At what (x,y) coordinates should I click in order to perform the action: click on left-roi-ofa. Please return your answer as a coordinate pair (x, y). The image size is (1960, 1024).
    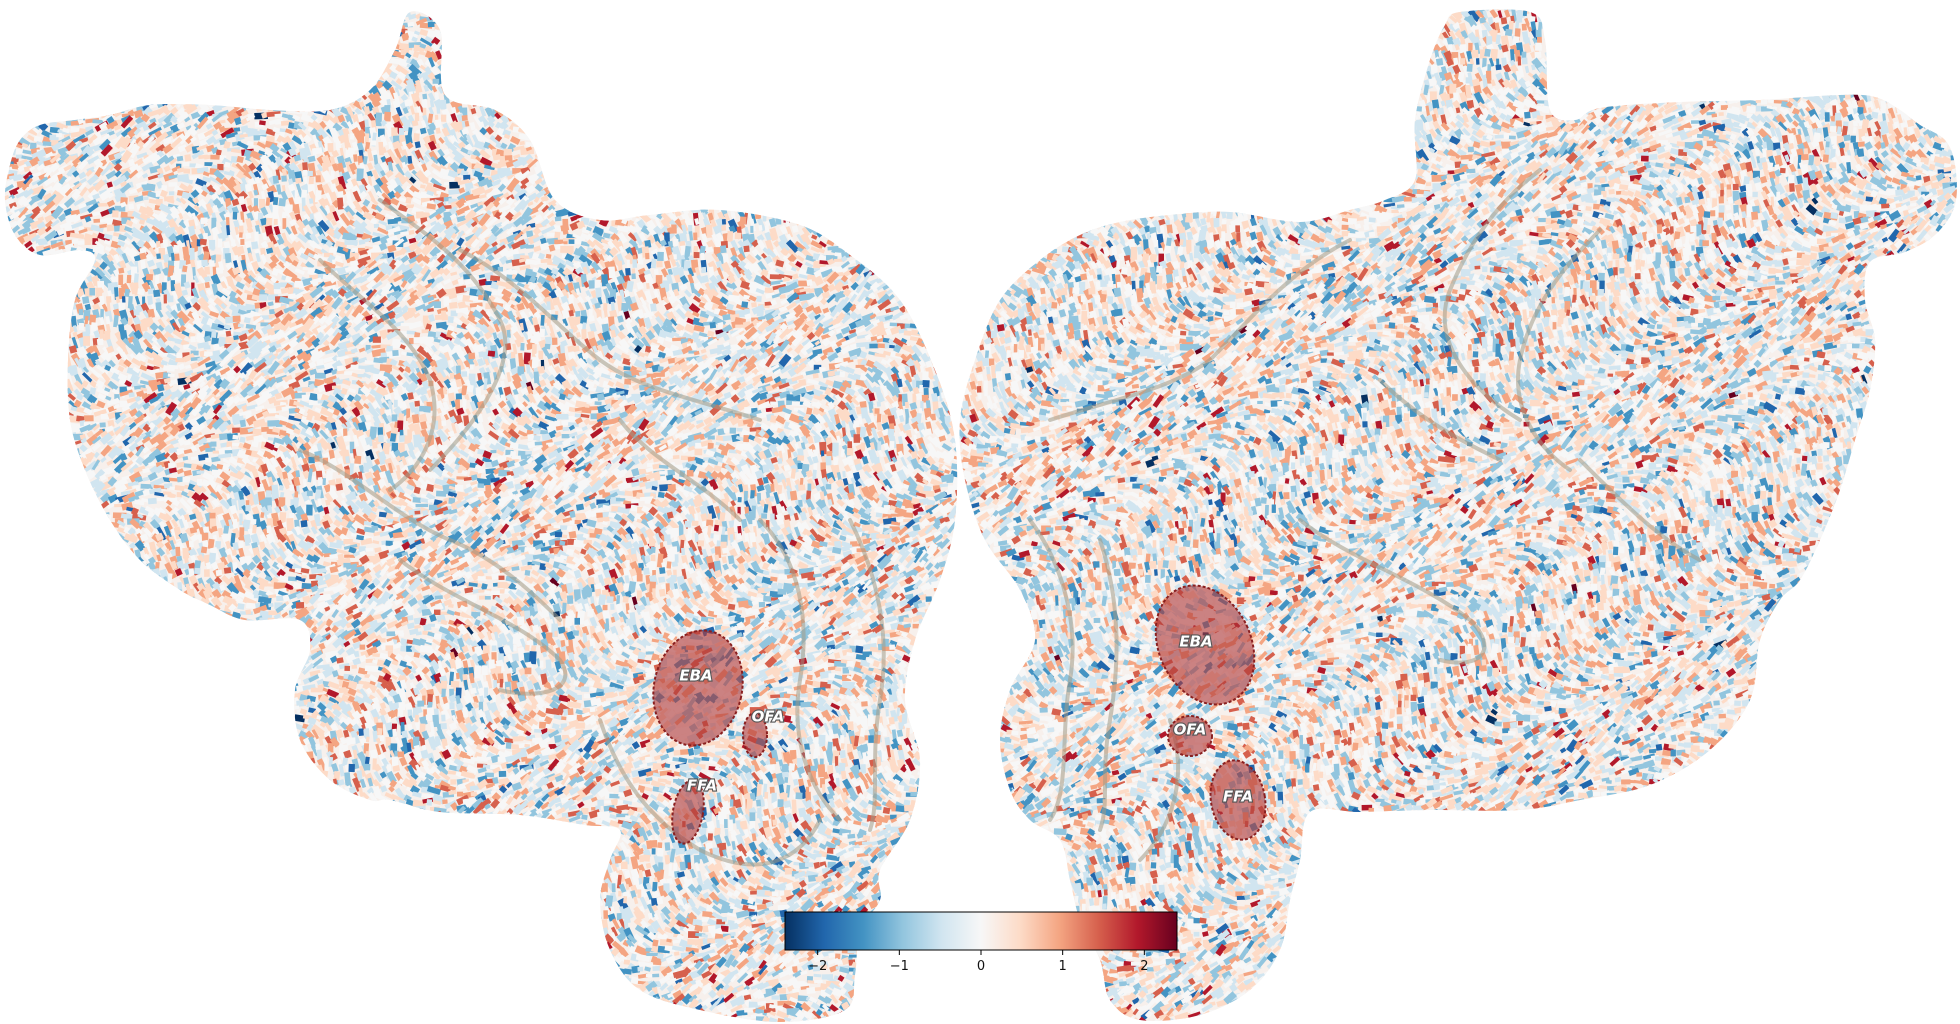
    Looking at the image, I should click on (755, 735).